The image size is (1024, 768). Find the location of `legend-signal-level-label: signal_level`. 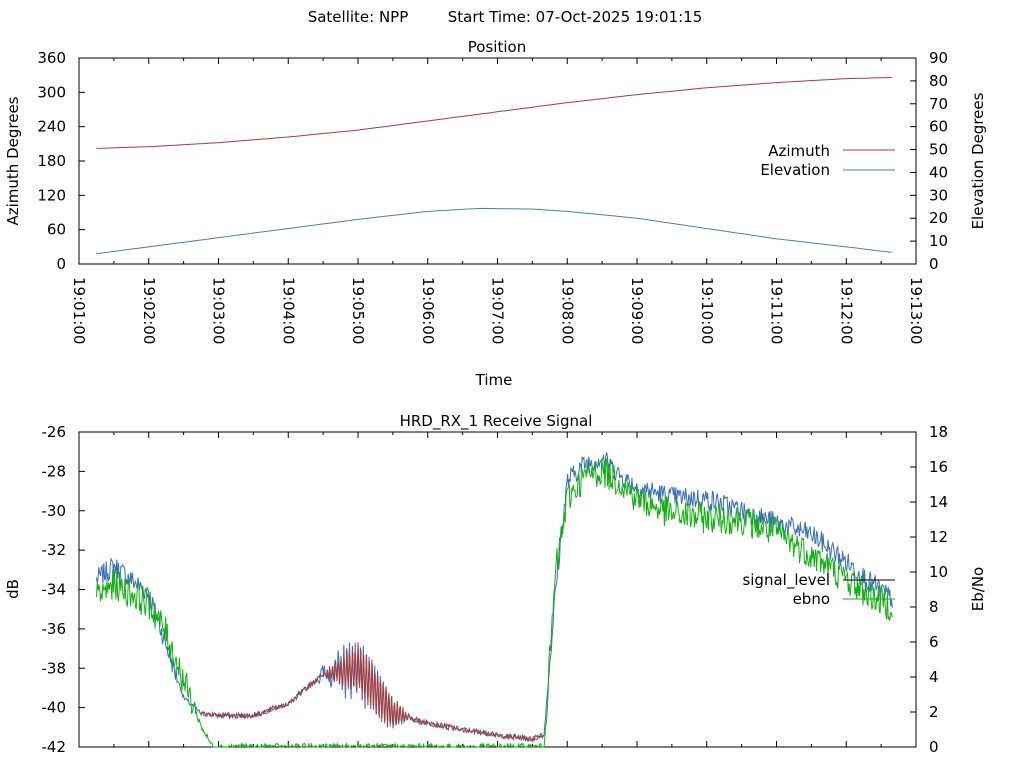

legend-signal-level-label: signal_level is located at coordinates (786, 580).